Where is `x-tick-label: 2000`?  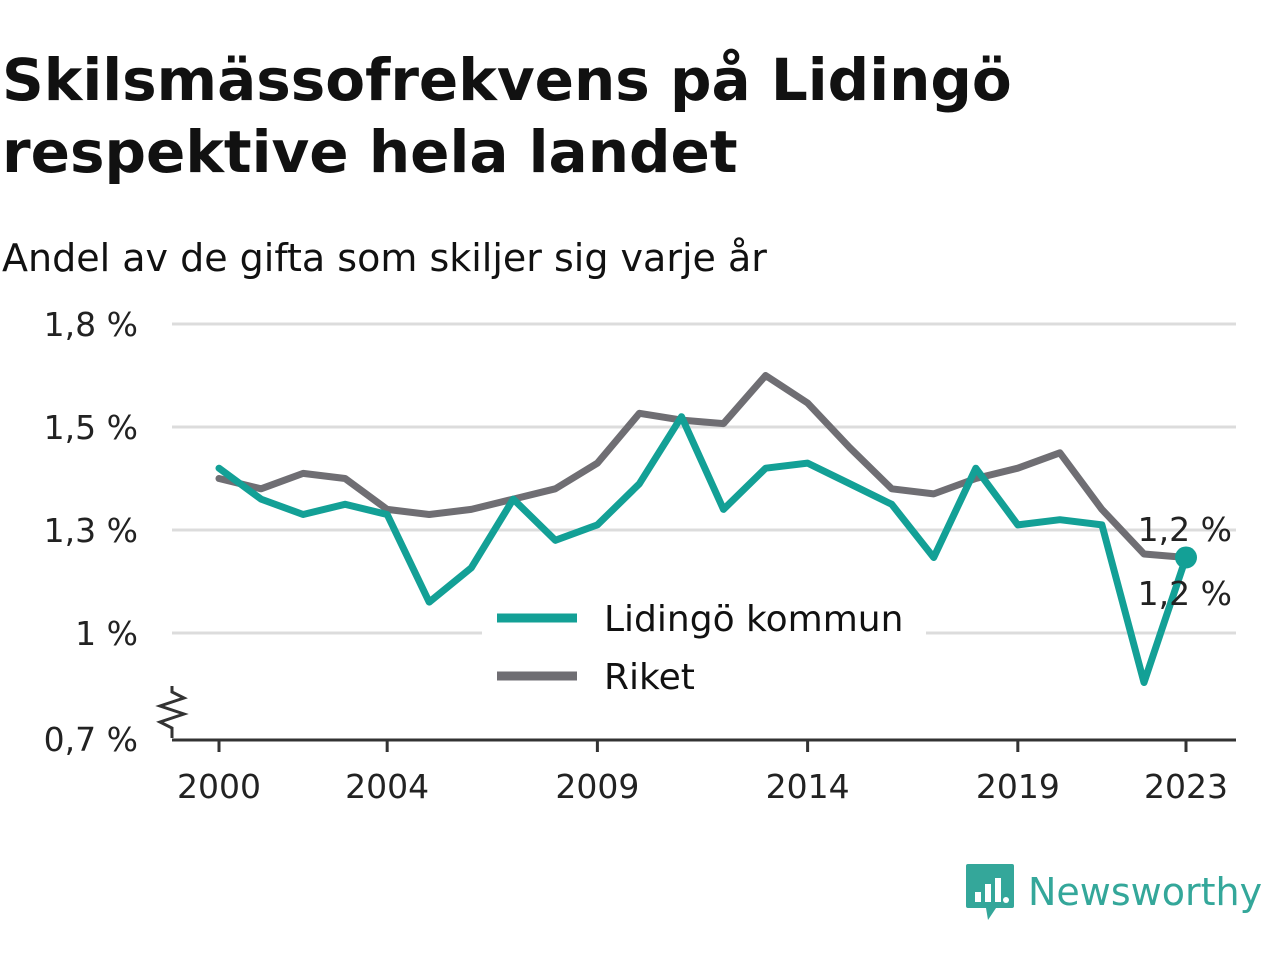 x-tick-label: 2000 is located at coordinates (219, 786).